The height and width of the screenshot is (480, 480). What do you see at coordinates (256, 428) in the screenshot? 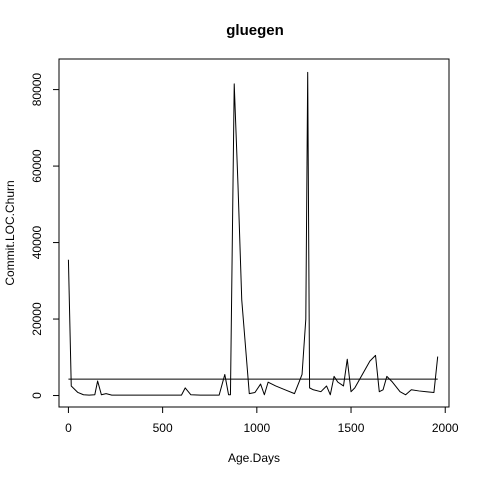
I see `x-tick-label: 1000` at bounding box center [256, 428].